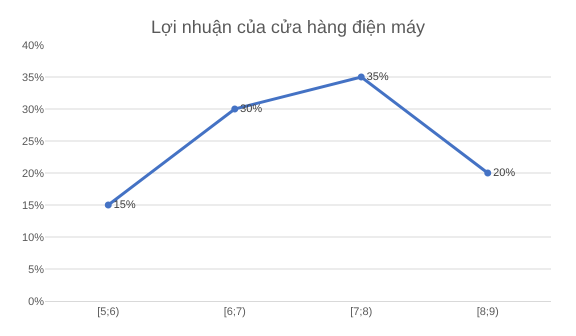 The width and height of the screenshot is (576, 336). I want to click on data-label: 35%, so click(377, 76).